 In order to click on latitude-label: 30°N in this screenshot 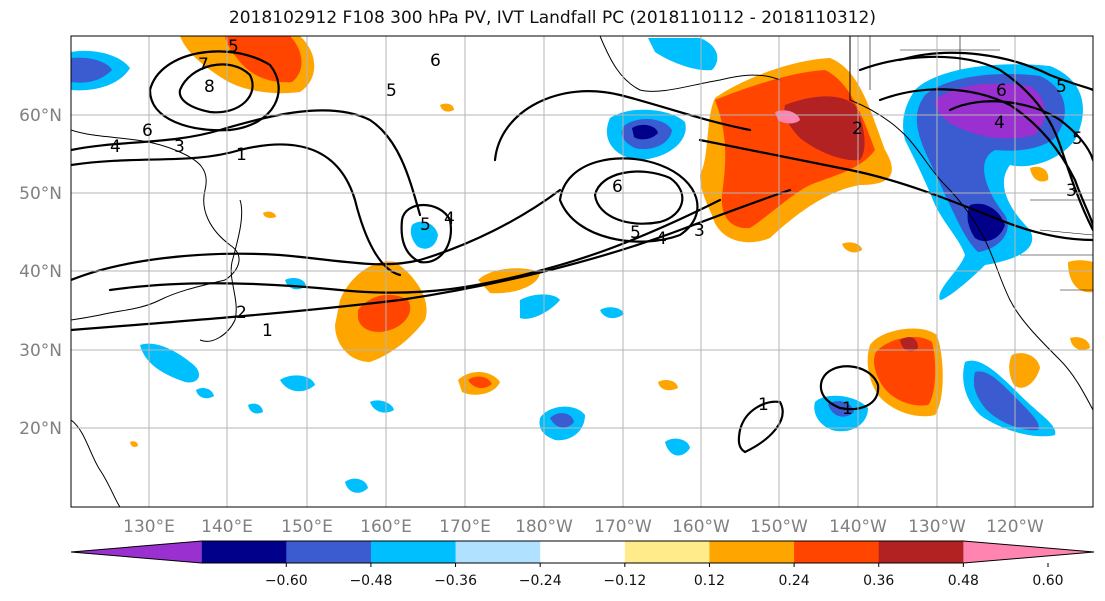, I will do `click(40, 351)`.